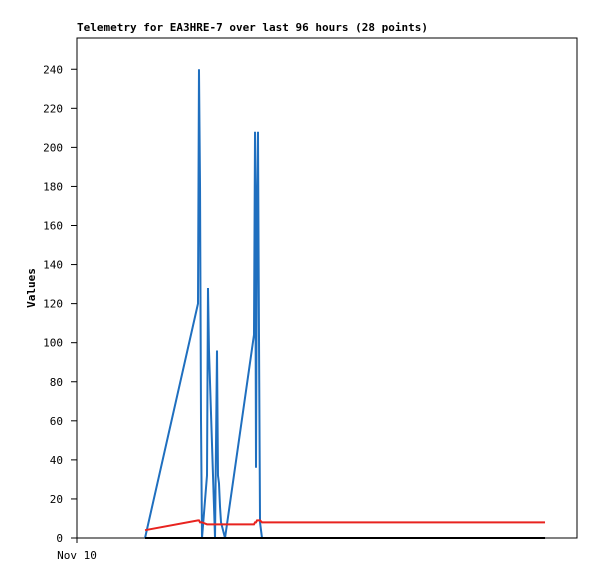  Describe the element at coordinates (53, 186) in the screenshot. I see `y-tick-label: 180` at that location.